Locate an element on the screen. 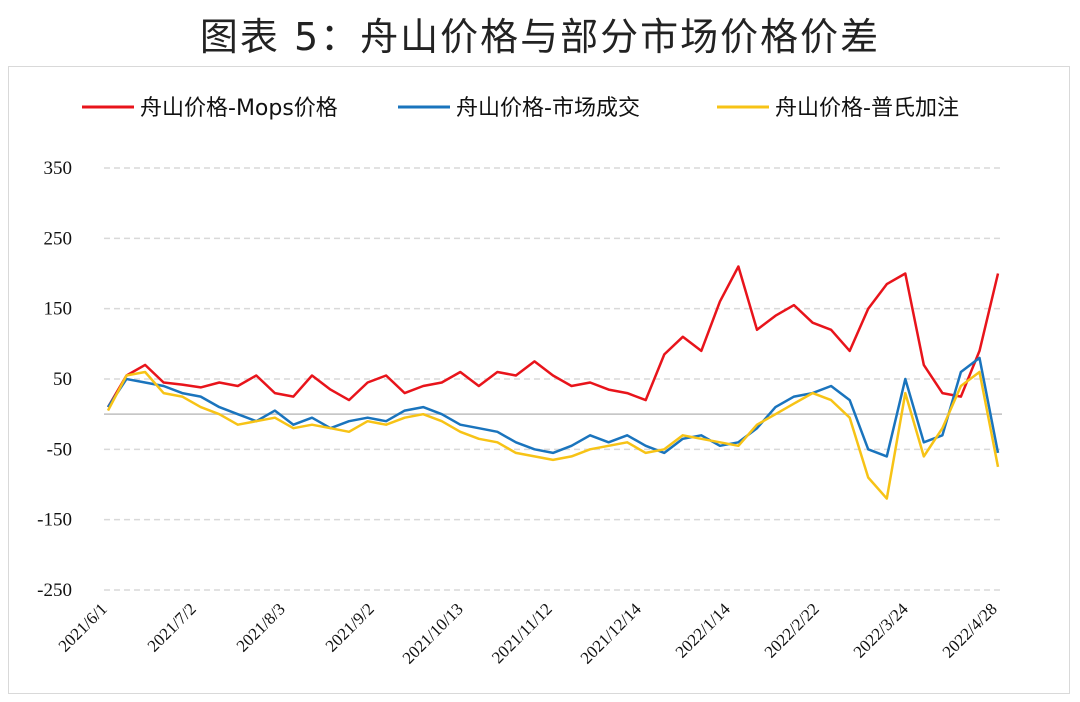  x-tick-label: 2022/4/28 is located at coordinates (970, 630).